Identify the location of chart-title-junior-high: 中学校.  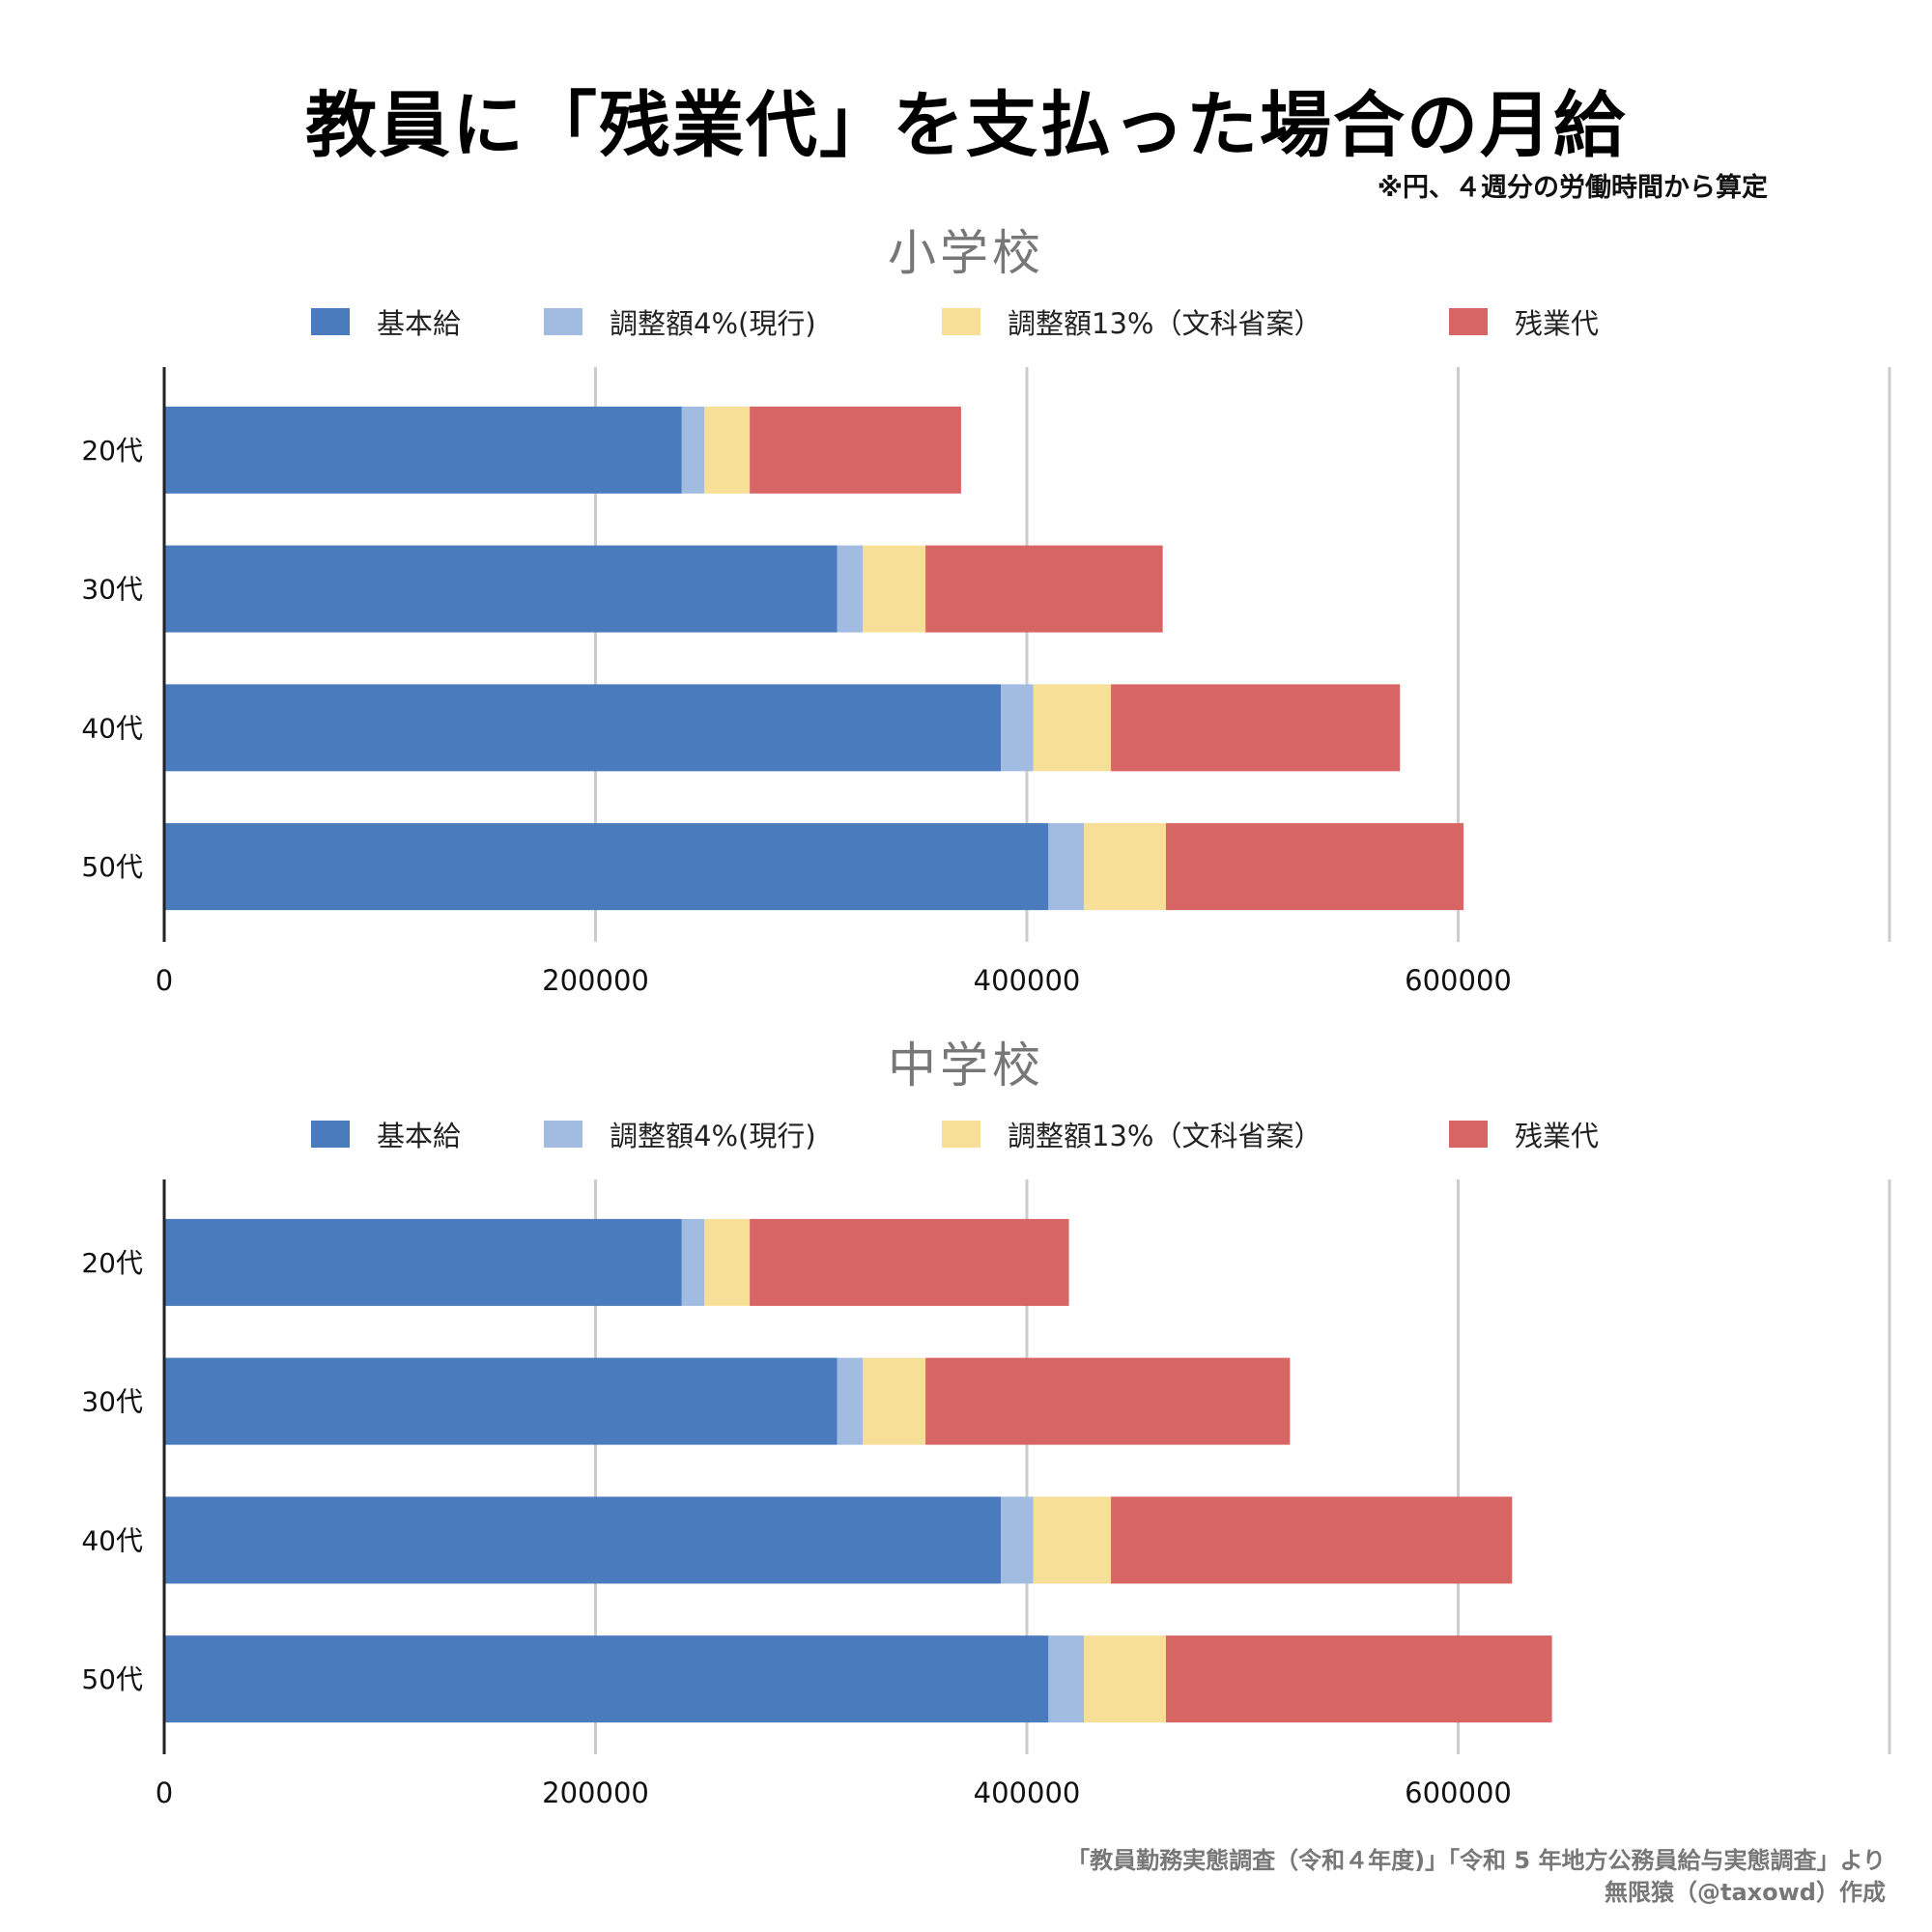
(966, 1065).